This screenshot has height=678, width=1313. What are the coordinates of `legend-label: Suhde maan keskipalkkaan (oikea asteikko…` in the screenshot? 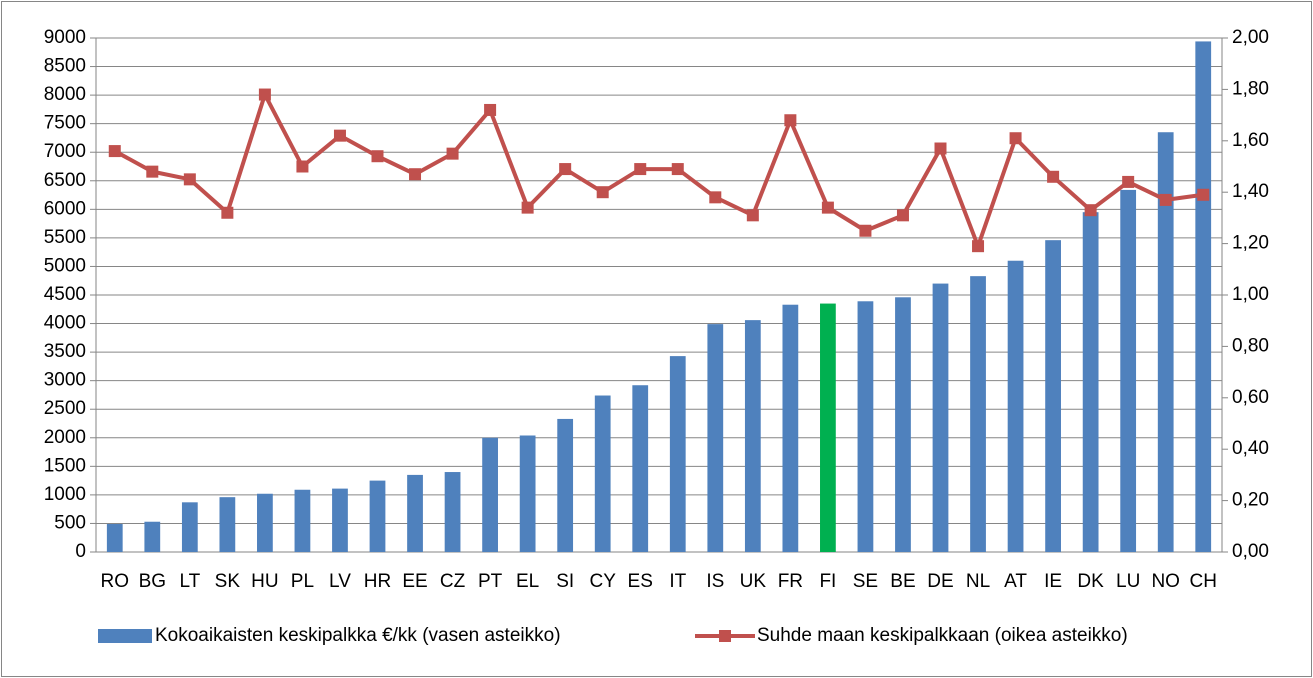 It's located at (942, 635).